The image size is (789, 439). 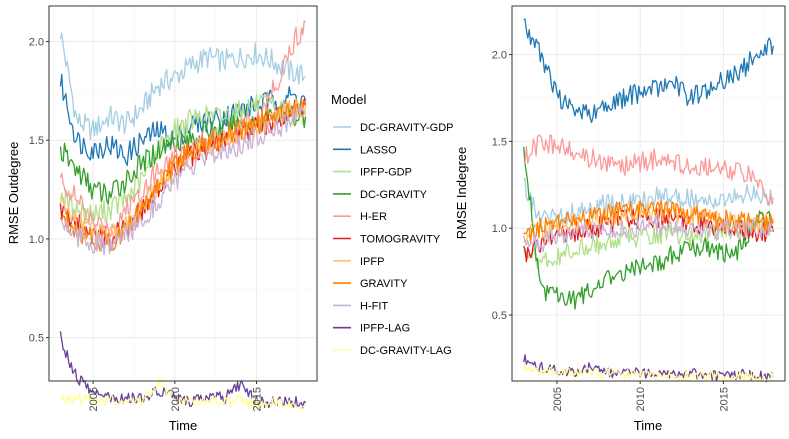 I want to click on legend-label: H-ER, so click(x=373, y=217).